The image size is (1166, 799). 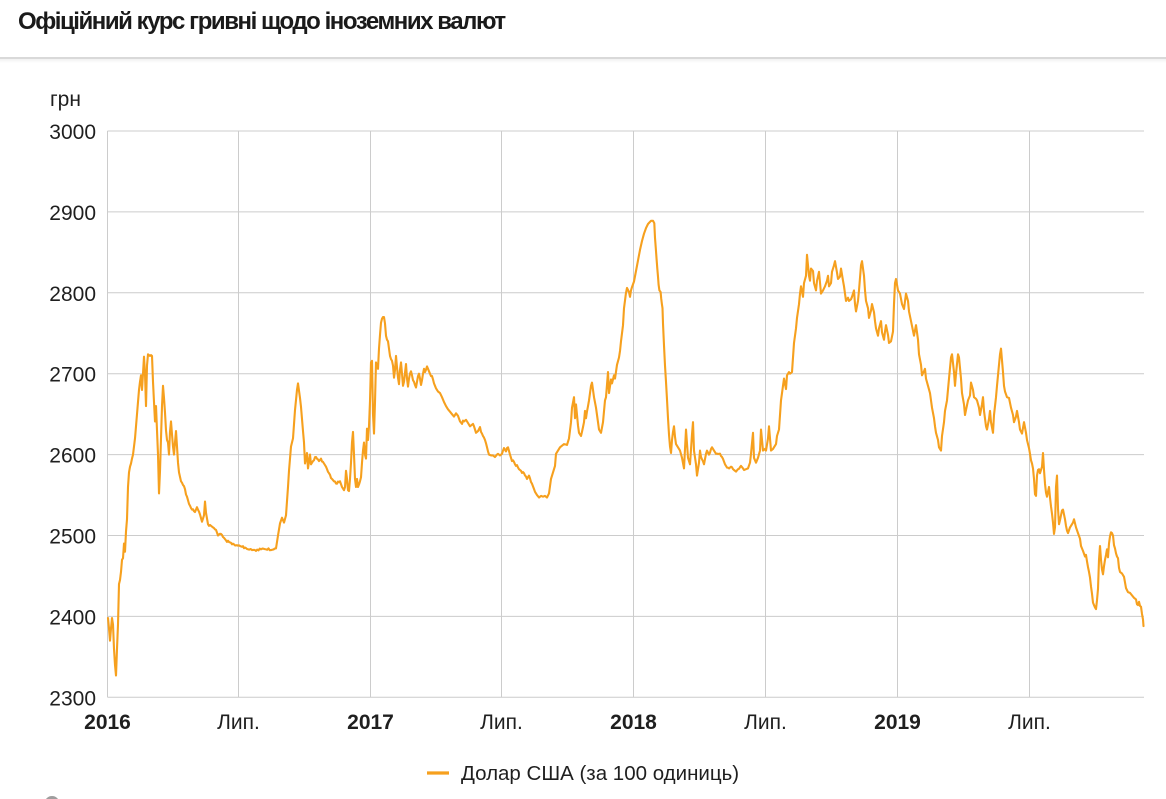 What do you see at coordinates (72, 294) in the screenshot?
I see `svg-text: 2800` at bounding box center [72, 294].